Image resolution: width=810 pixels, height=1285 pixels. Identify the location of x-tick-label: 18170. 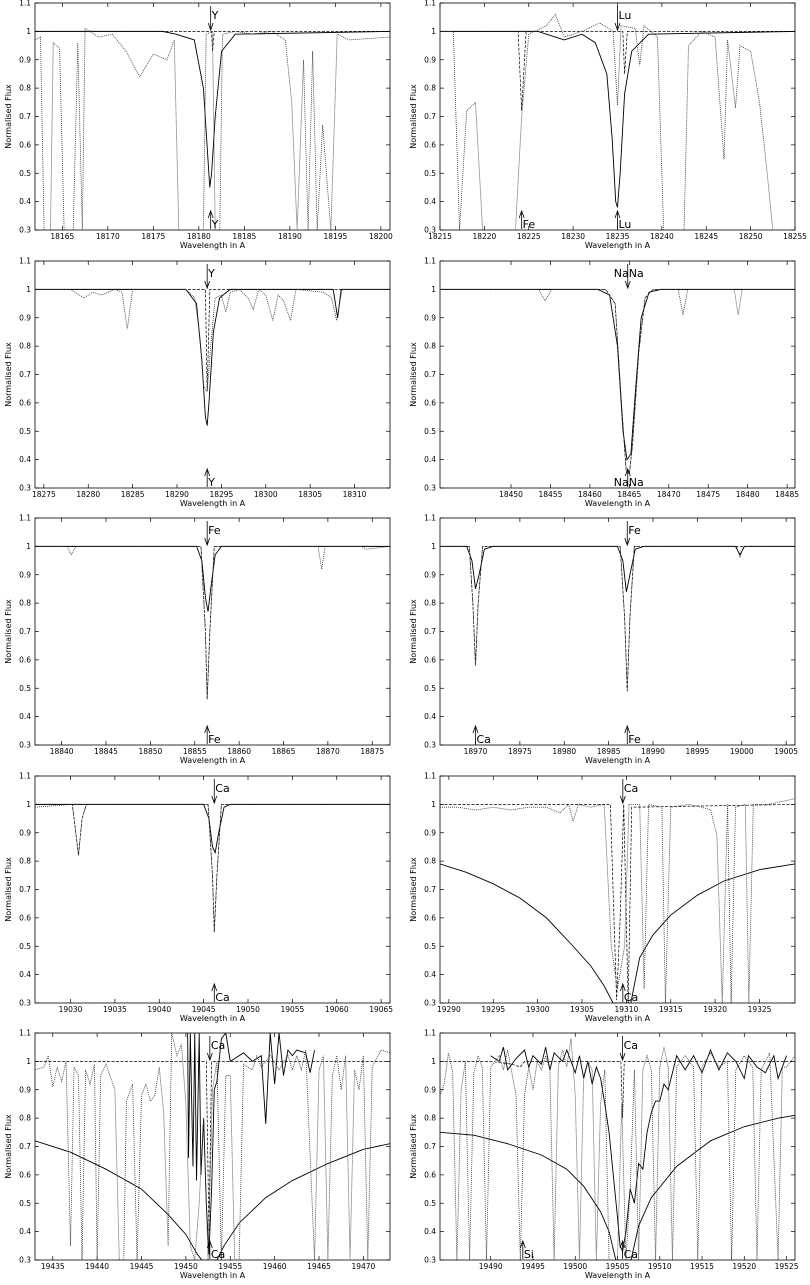
(108, 236).